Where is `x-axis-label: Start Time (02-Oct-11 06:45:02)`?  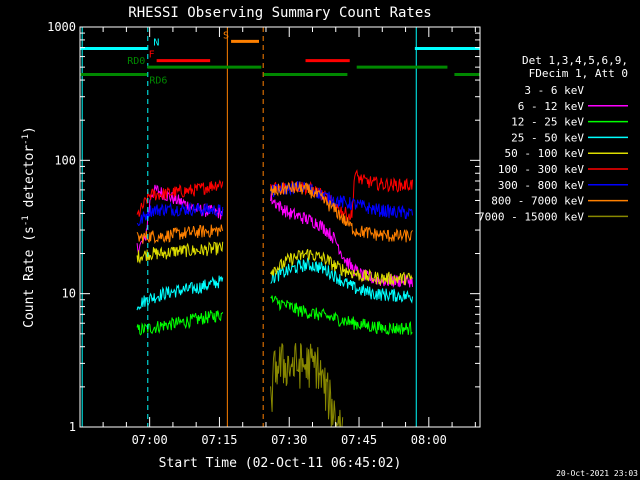 x-axis-label: Start Time (02-Oct-11 06:45:02) is located at coordinates (280, 463).